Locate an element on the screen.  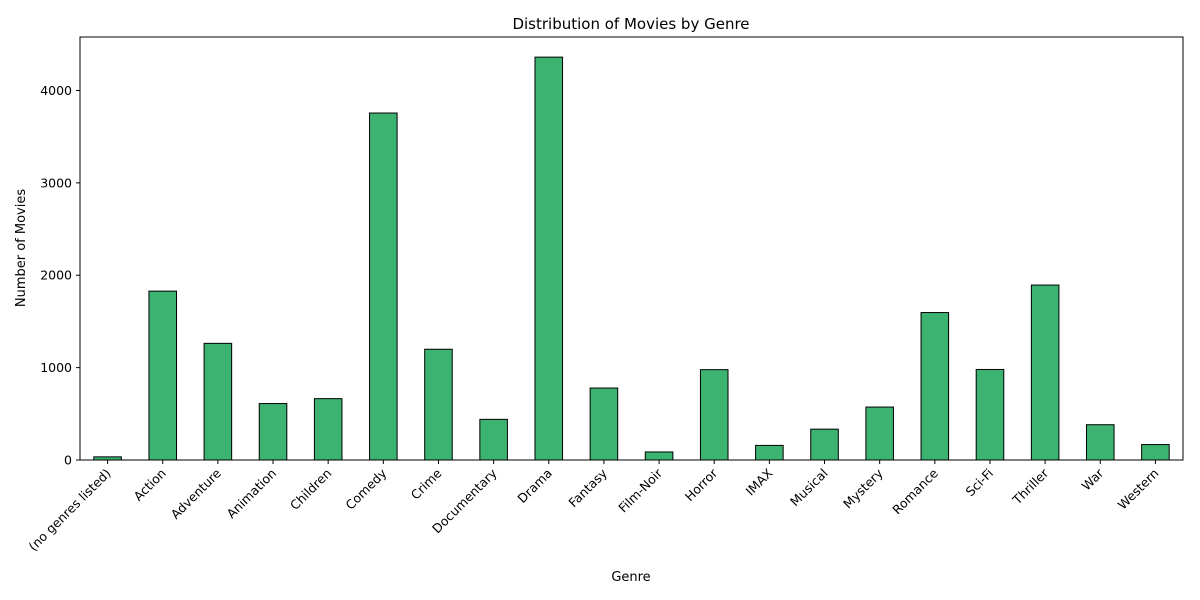
x-tick-label: (no genres listed) is located at coordinates (69, 510).